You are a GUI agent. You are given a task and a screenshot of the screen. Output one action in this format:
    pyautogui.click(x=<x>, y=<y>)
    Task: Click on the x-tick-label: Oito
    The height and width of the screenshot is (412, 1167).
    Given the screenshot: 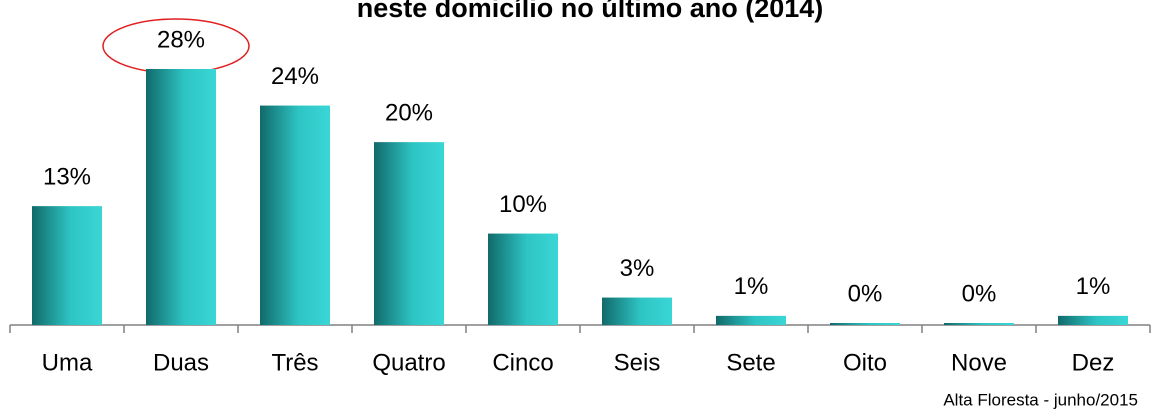 What is the action you would take?
    pyautogui.click(x=865, y=362)
    